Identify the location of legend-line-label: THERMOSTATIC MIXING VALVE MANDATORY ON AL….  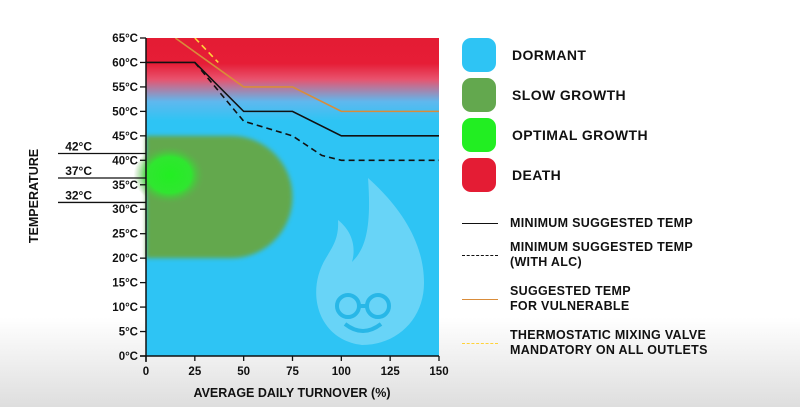
(609, 343).